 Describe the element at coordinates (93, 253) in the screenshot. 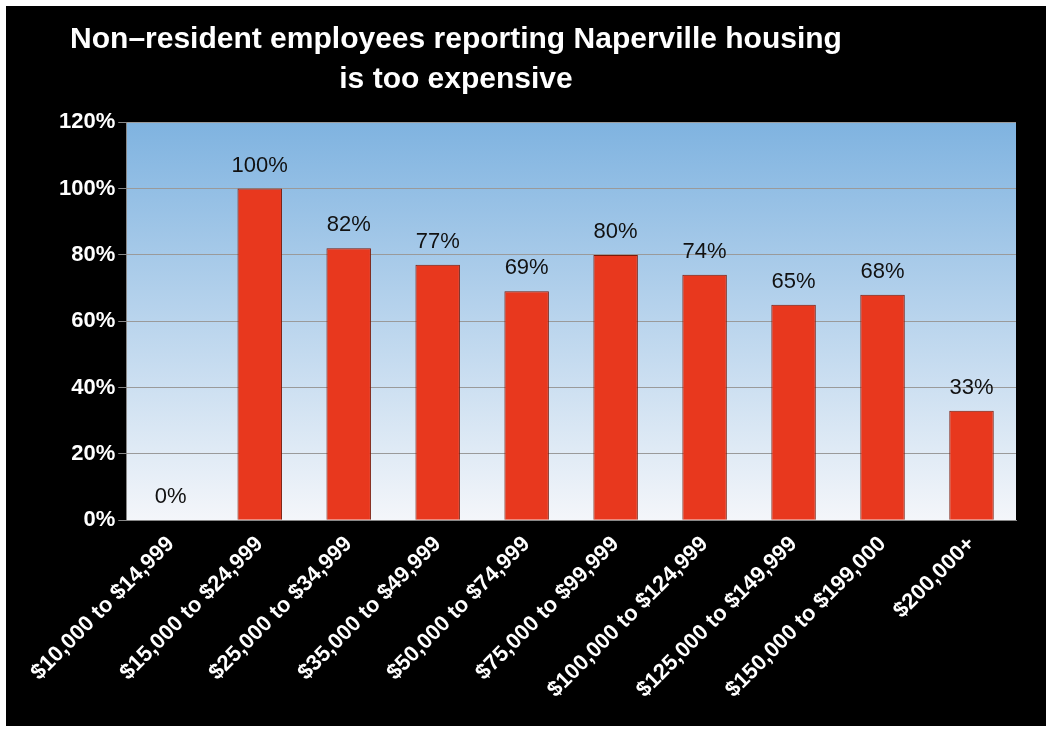

I see `y-tick-label: 80%` at that location.